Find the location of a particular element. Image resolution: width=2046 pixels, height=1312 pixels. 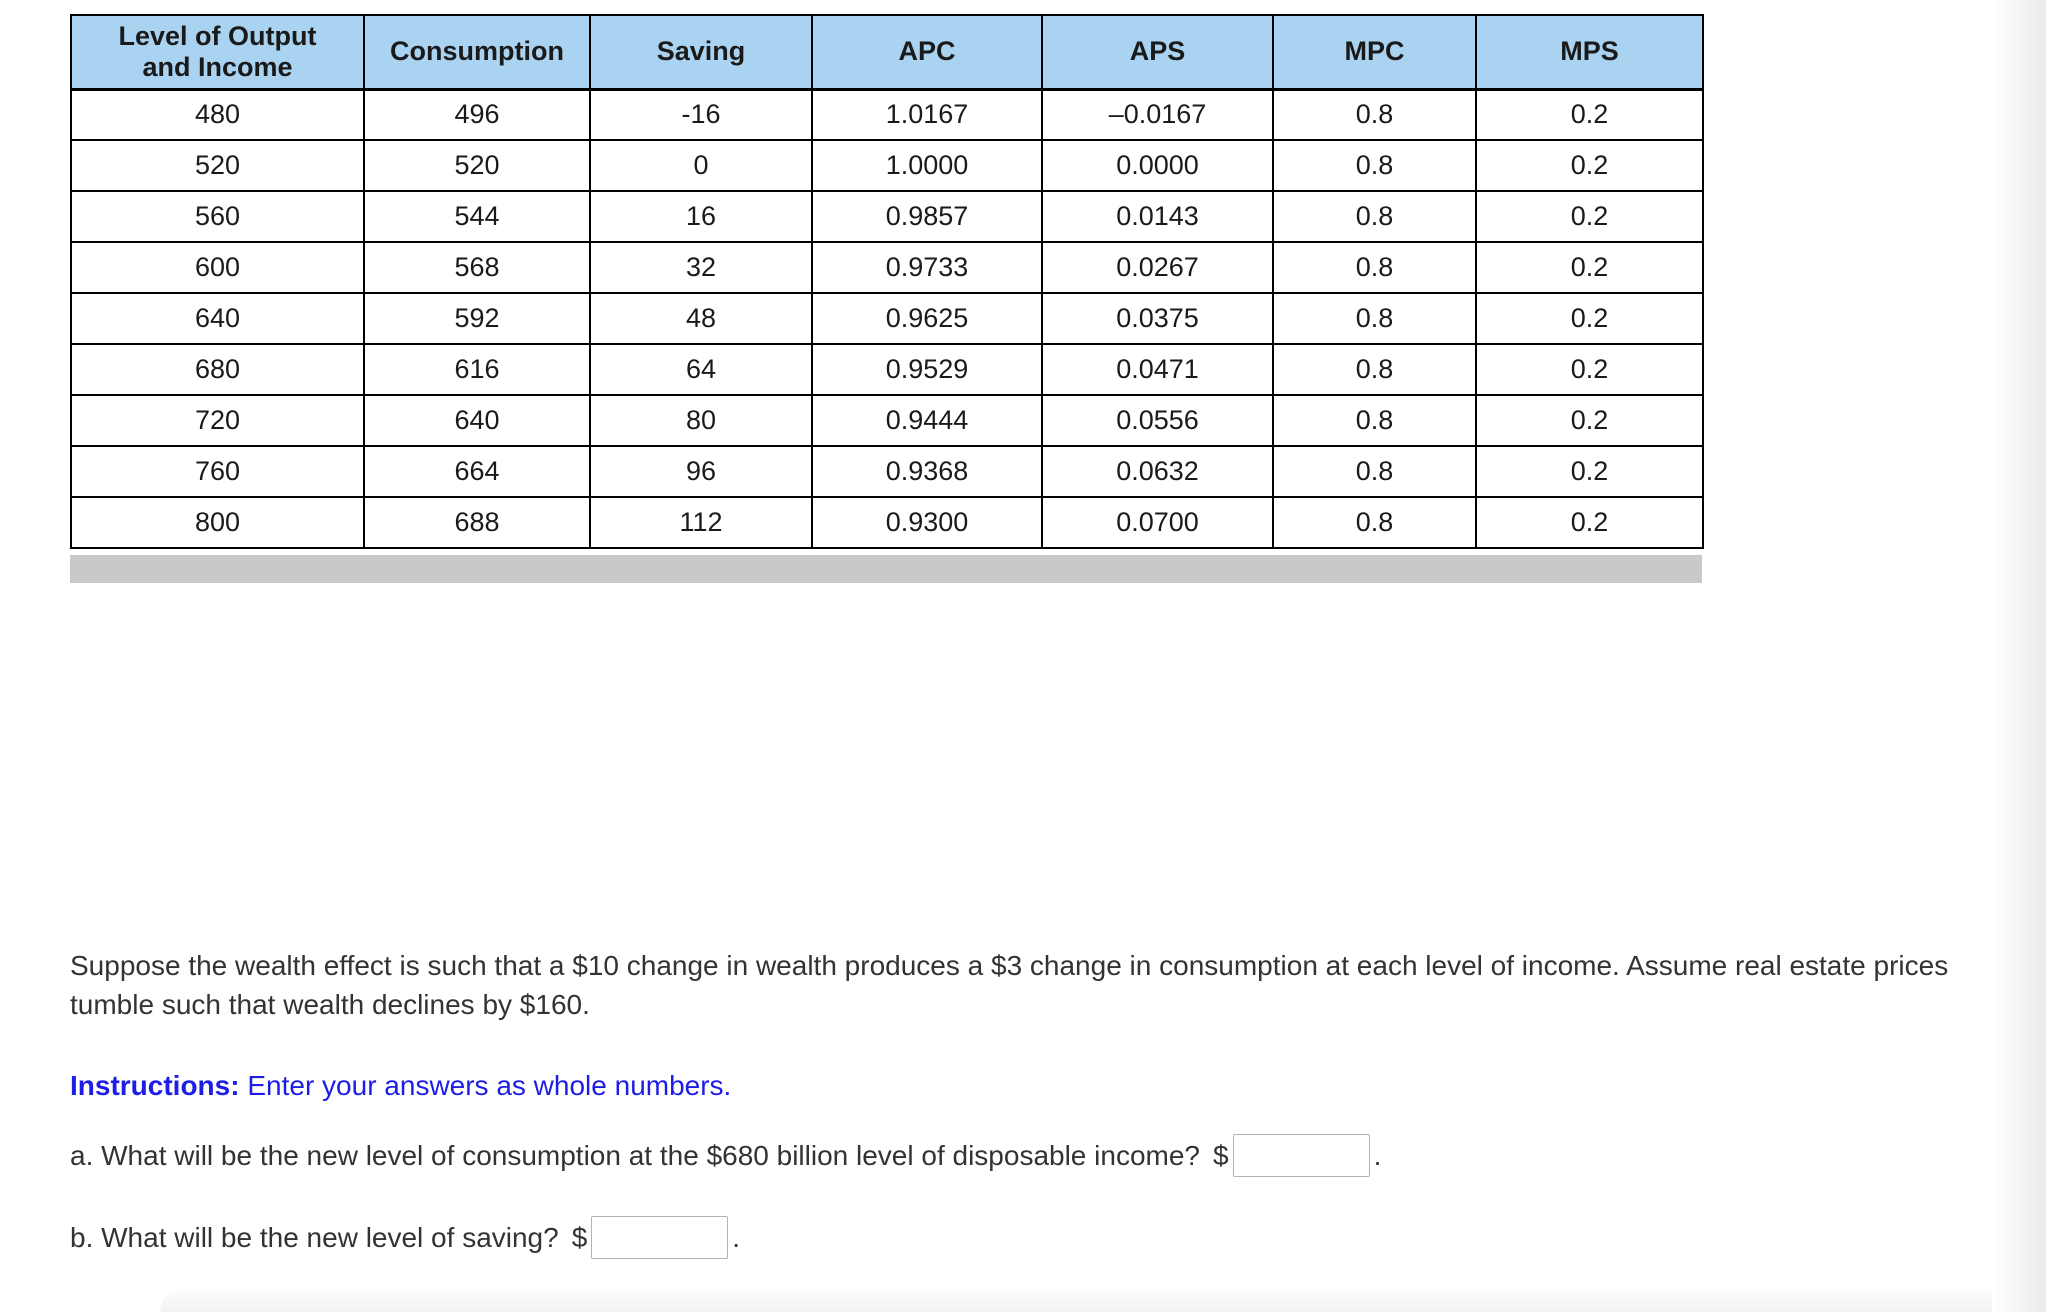

table-cell: 664 is located at coordinates (477, 471).